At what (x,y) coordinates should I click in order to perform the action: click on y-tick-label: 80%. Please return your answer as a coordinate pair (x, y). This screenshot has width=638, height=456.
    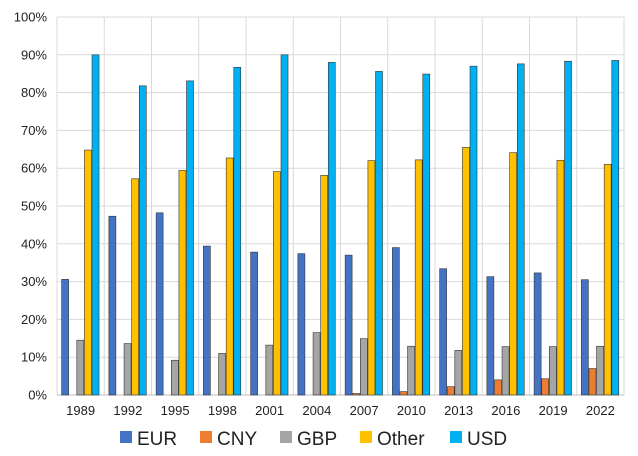
    Looking at the image, I should click on (34, 92).